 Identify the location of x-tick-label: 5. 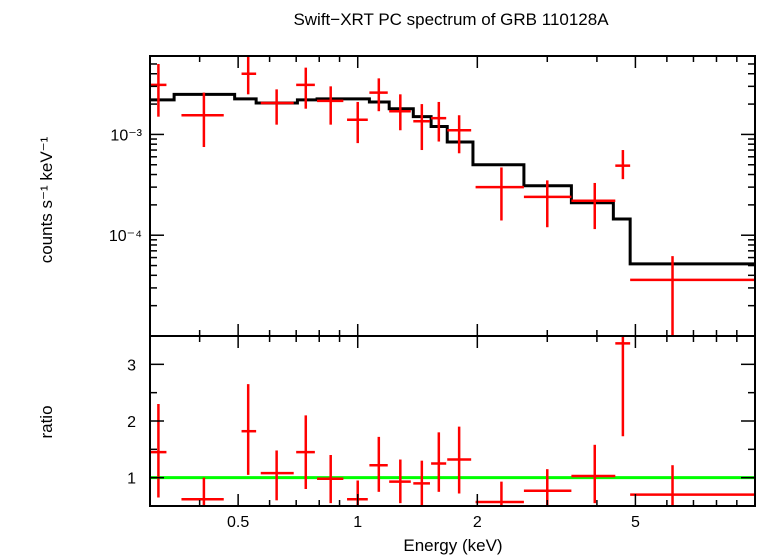
(635, 522).